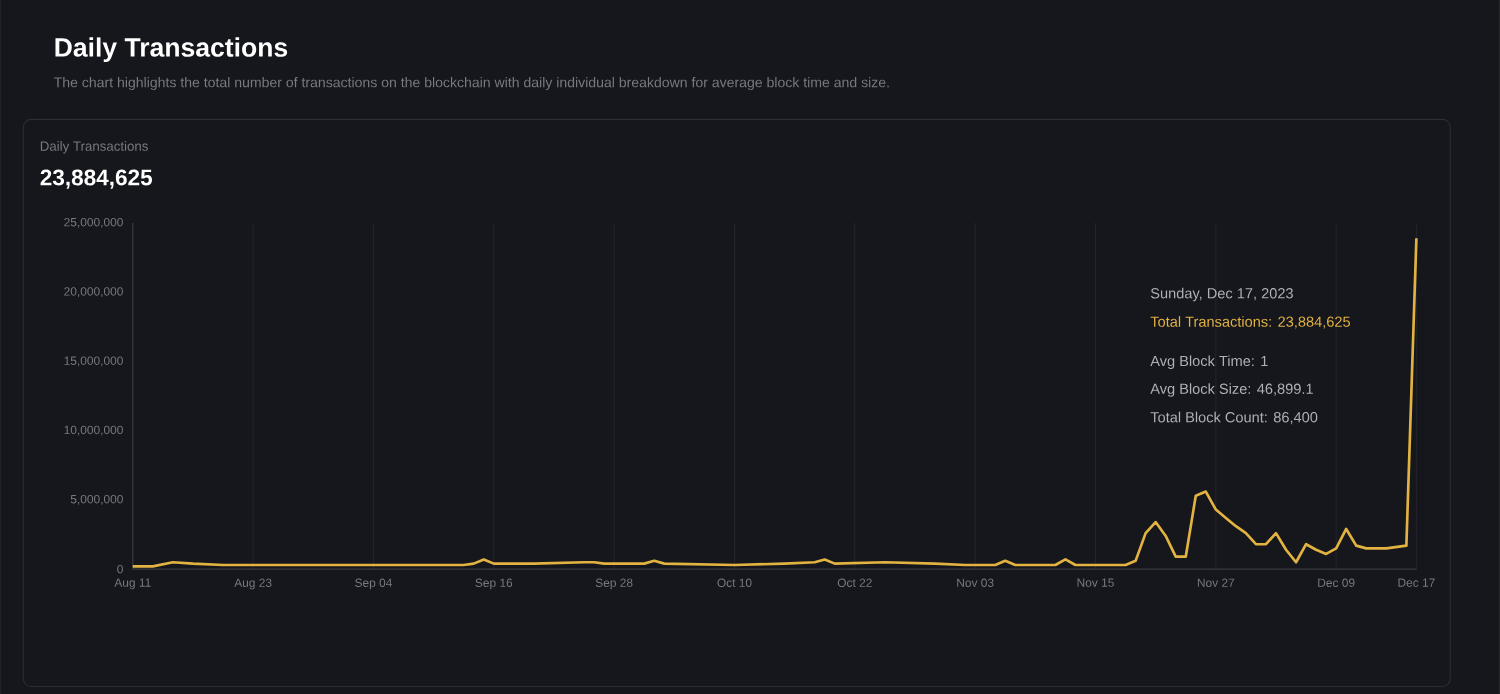  What do you see at coordinates (171, 49) in the screenshot?
I see `chart-title: Daily Transactions` at bounding box center [171, 49].